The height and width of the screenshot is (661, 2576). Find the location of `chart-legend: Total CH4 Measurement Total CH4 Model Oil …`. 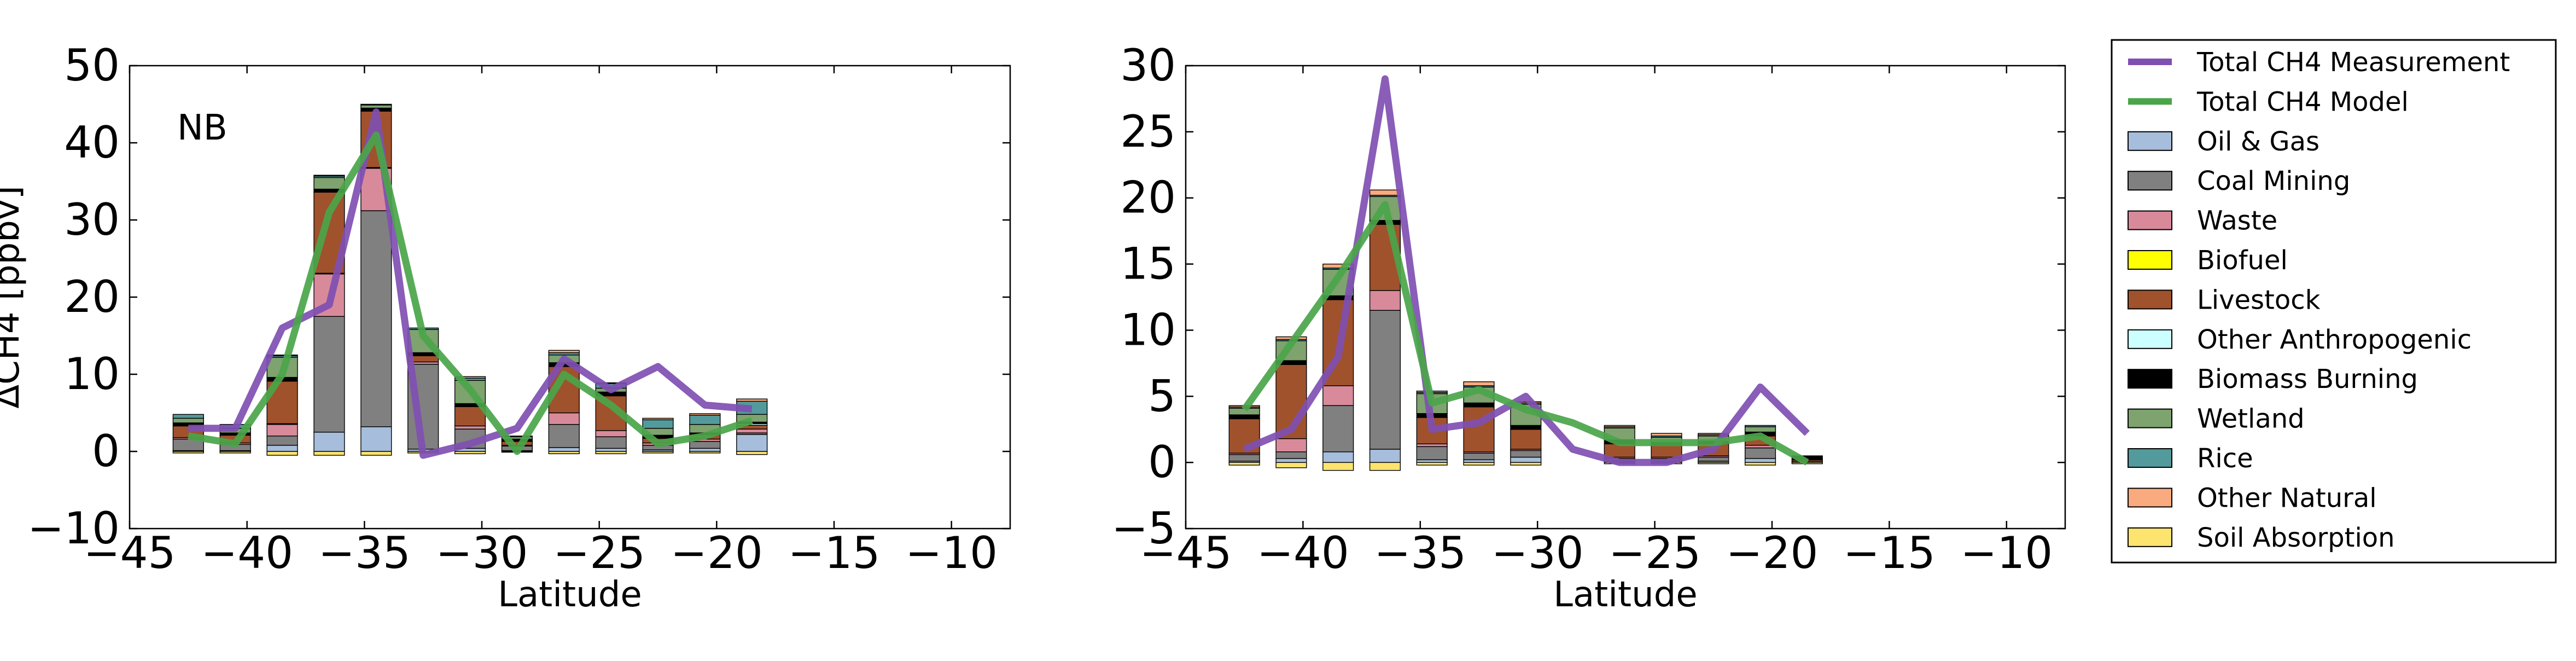

chart-legend: Total CH4 Measurement Total CH4 Model Oil … is located at coordinates (2334, 301).